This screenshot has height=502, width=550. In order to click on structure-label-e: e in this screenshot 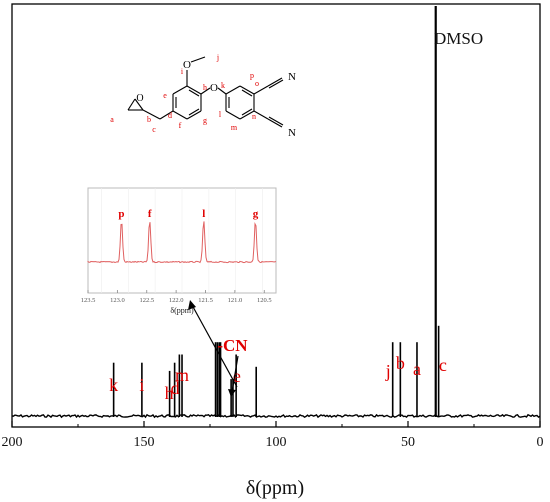, I will do `click(165, 95)`.